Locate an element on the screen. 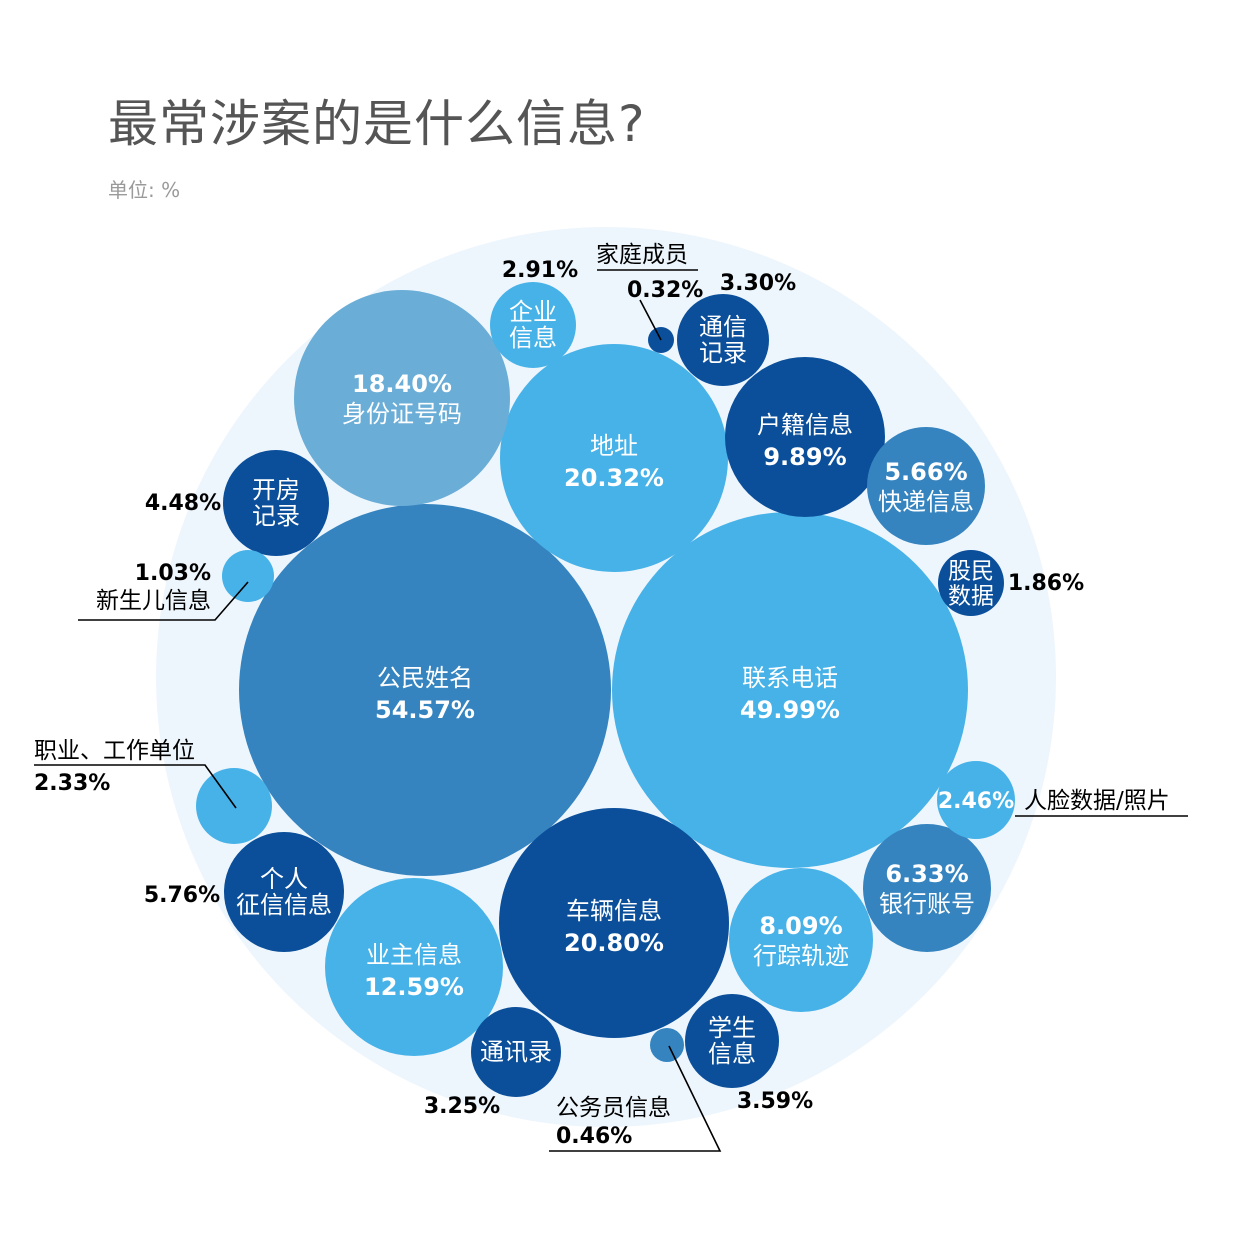 The image size is (1255, 1255). bubble-value-outside: 1.03% is located at coordinates (173, 573).